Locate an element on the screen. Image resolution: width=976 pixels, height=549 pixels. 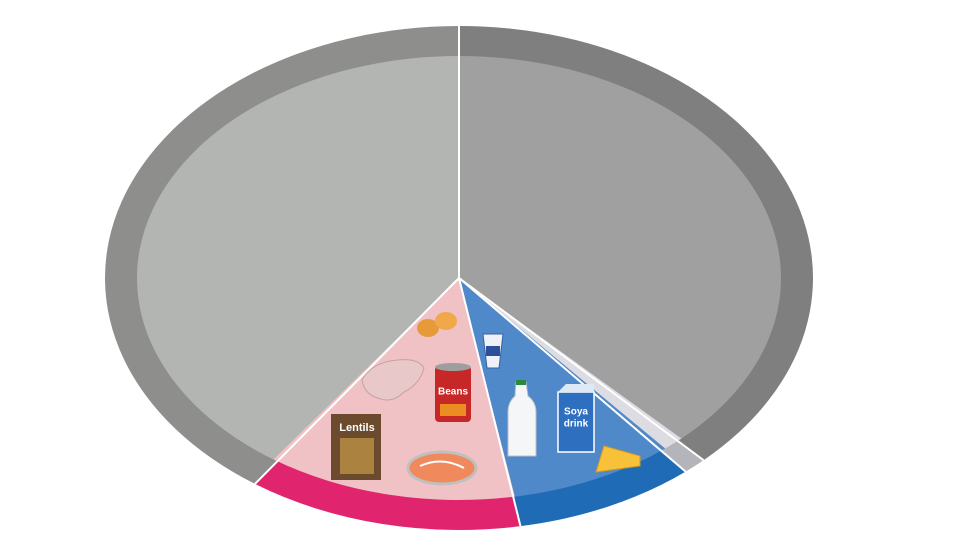
lentils-label: Lentils is located at coordinates (356, 428).